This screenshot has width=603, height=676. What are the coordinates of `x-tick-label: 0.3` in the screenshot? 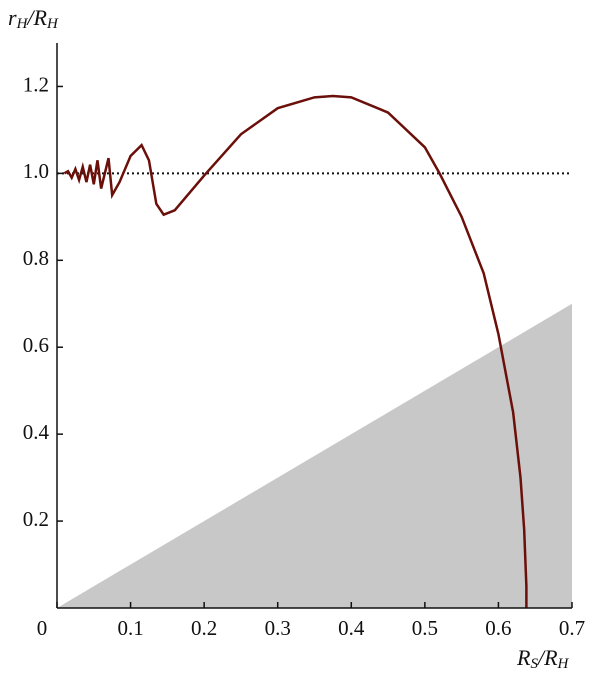 It's located at (278, 628).